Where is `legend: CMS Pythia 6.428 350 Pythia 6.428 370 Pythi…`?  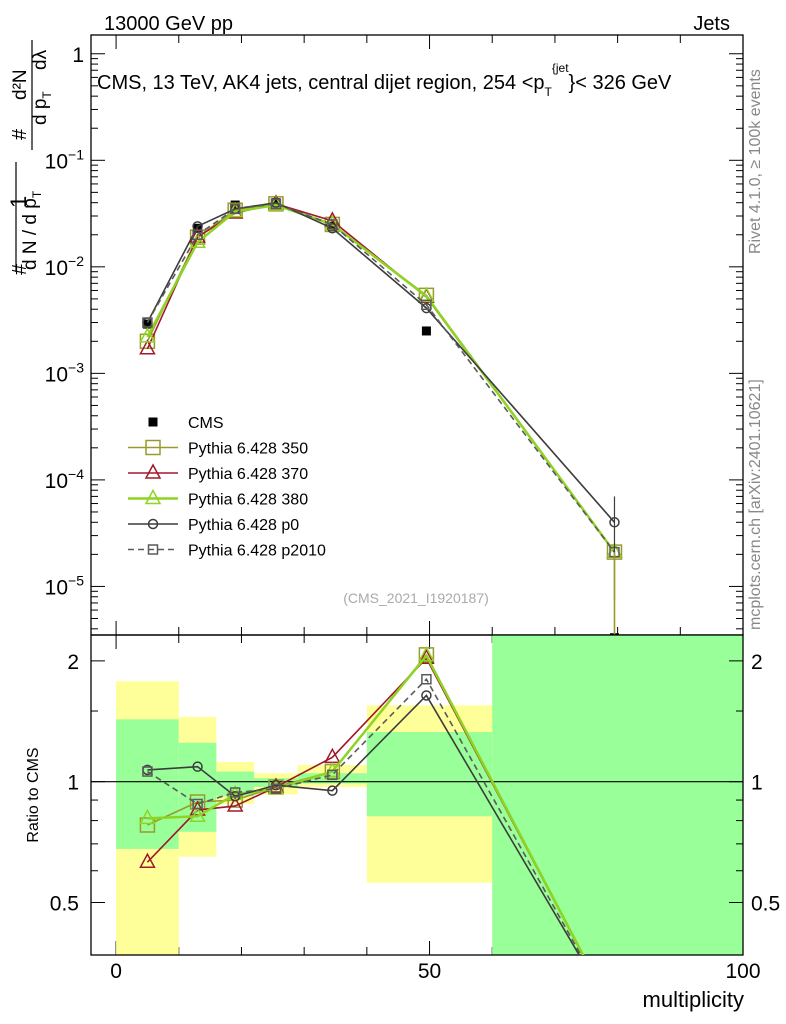
legend: CMS Pythia 6.428 350 Pythia 6.428 370 Pythi… is located at coordinates (227, 487).